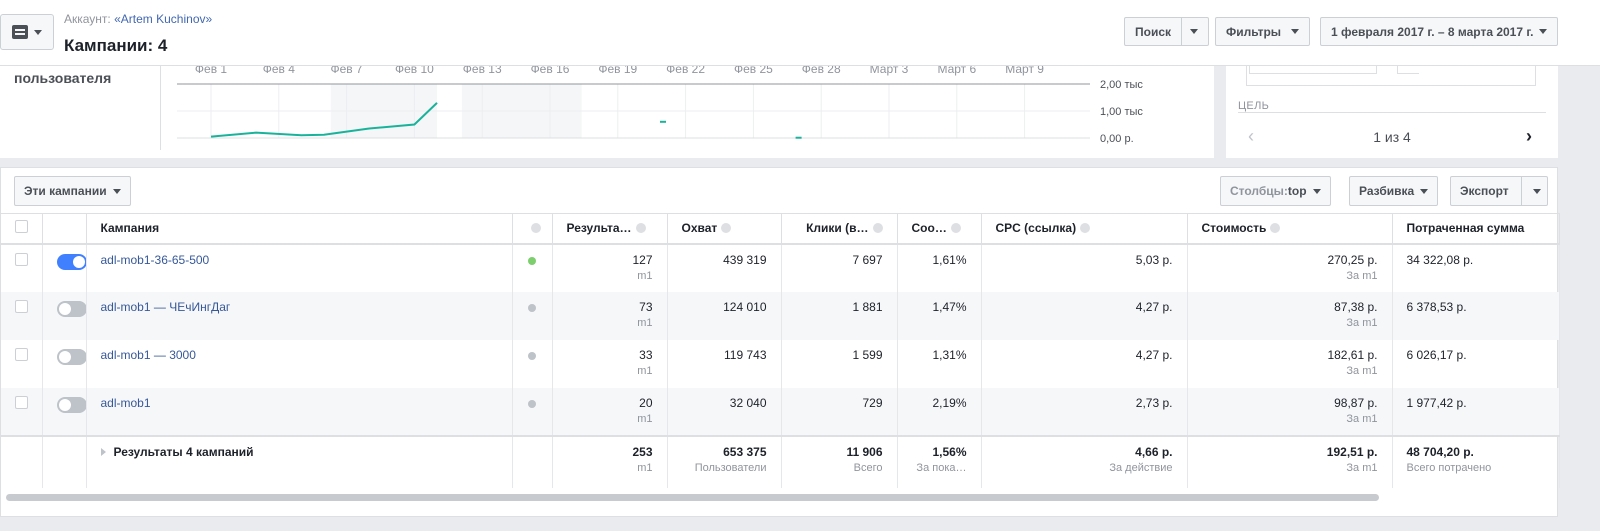  I want to click on clicks-cell: 7 697, so click(839, 267).